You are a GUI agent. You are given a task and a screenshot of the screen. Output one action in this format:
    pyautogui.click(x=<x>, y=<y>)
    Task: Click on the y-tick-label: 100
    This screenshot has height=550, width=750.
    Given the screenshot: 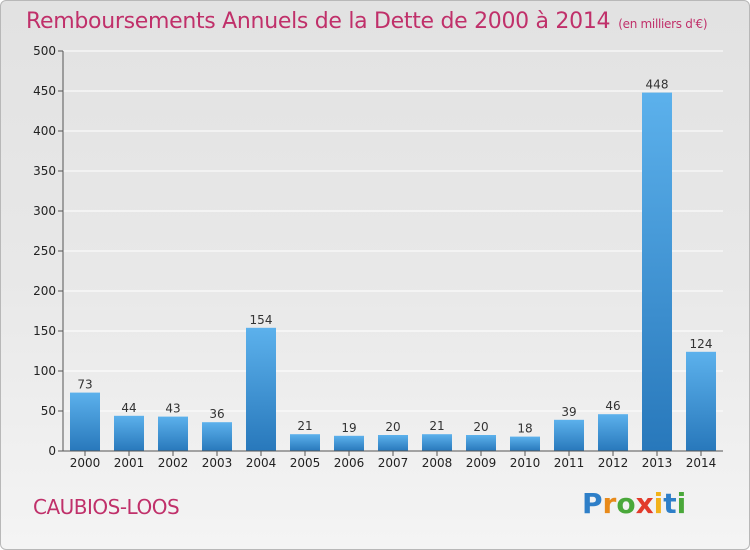 What is the action you would take?
    pyautogui.click(x=44, y=371)
    